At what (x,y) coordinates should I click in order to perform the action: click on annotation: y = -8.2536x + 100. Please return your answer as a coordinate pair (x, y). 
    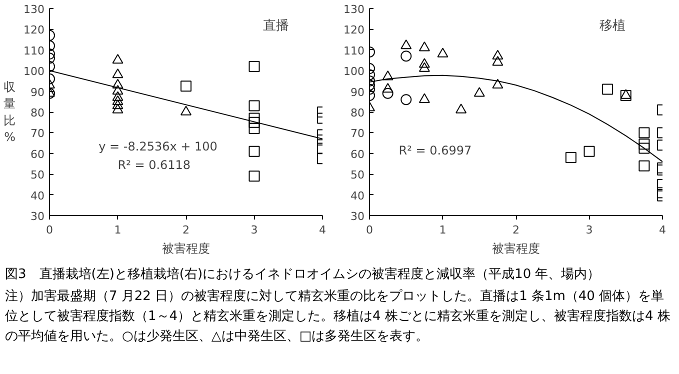
    Looking at the image, I should click on (158, 146).